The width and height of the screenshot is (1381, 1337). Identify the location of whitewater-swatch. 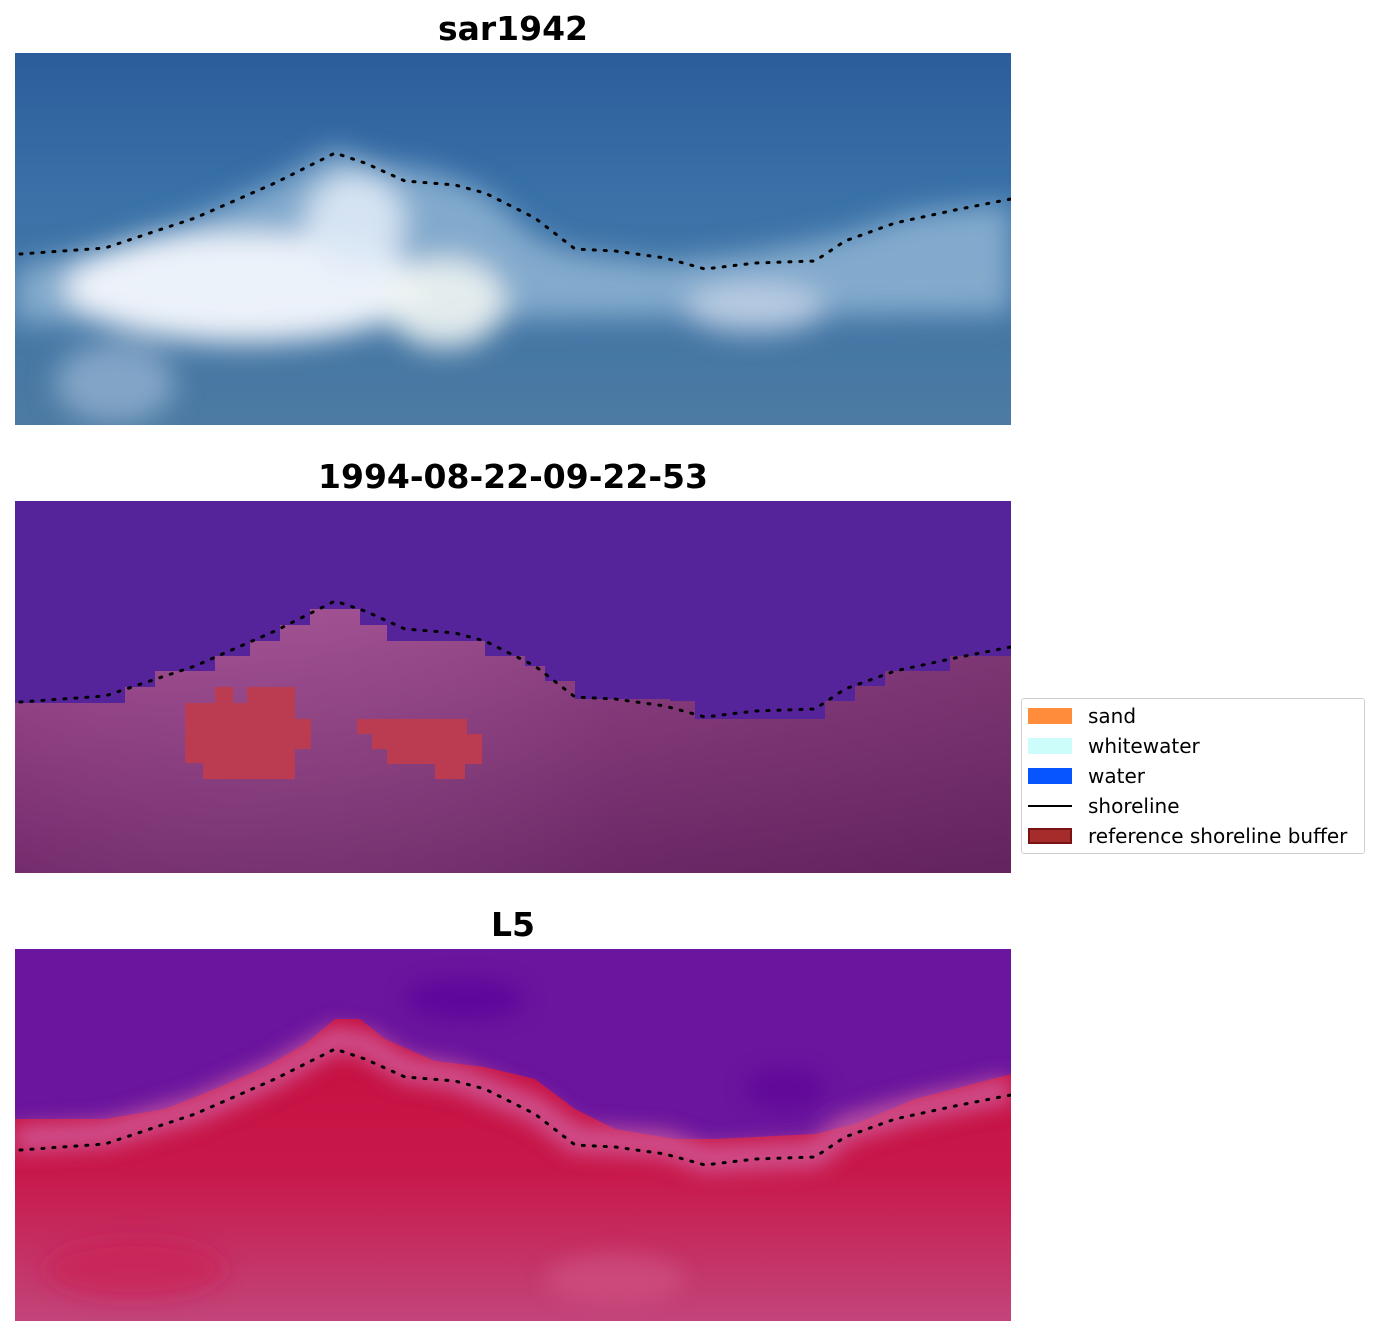
(1050, 746).